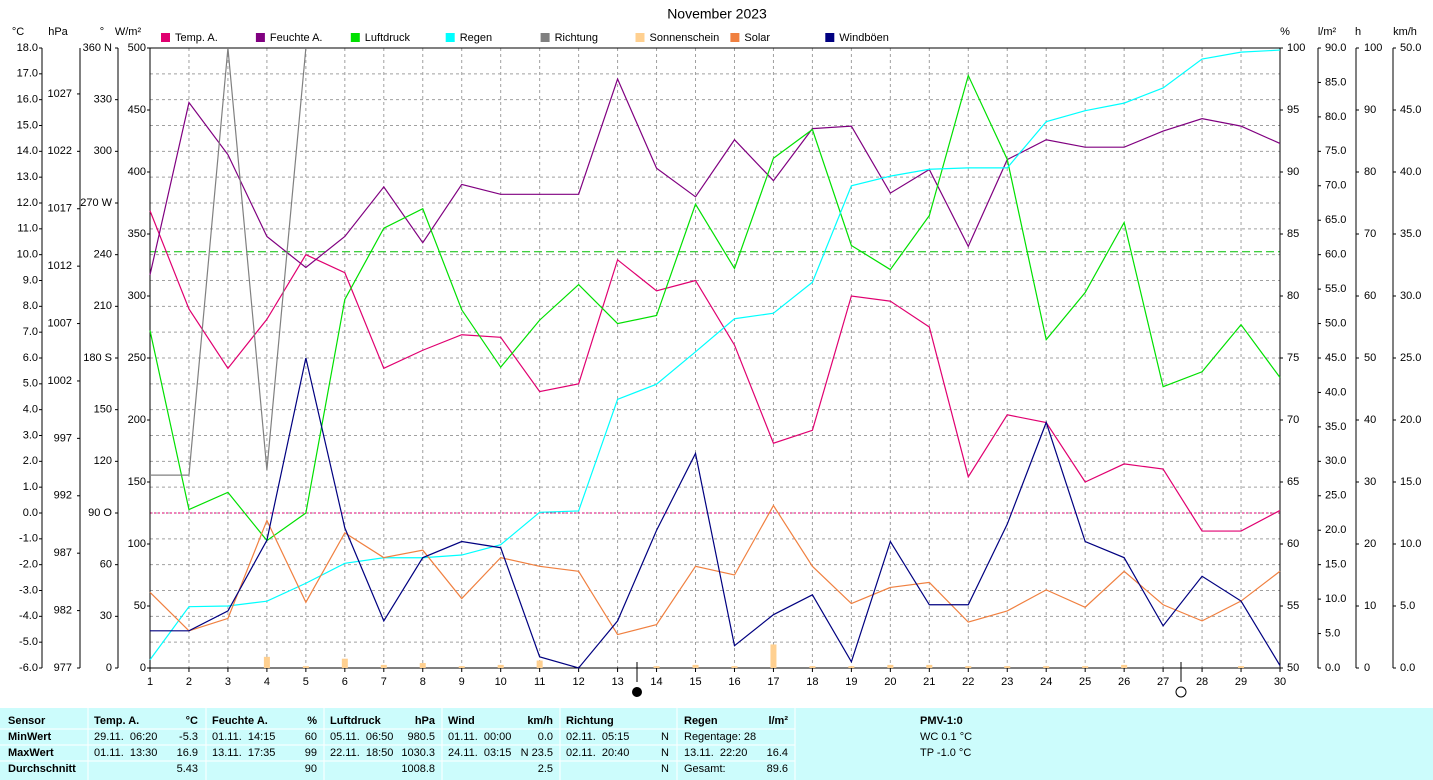 Image resolution: width=1433 pixels, height=780 pixels. What do you see at coordinates (705, 769) in the screenshot?
I see `table-cell: Gesamt:` at bounding box center [705, 769].